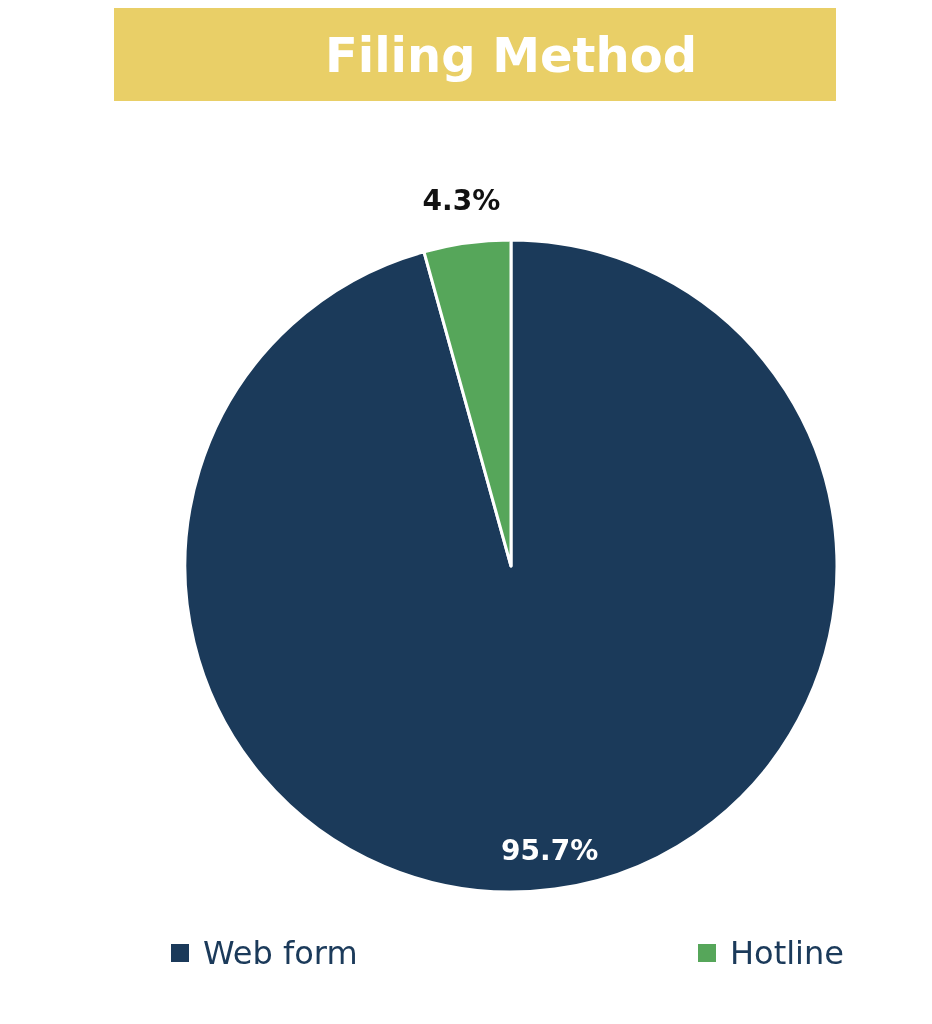 This screenshot has height=1024, width=932. Describe the element at coordinates (550, 850) in the screenshot. I see `data-label: 95.7%` at that location.